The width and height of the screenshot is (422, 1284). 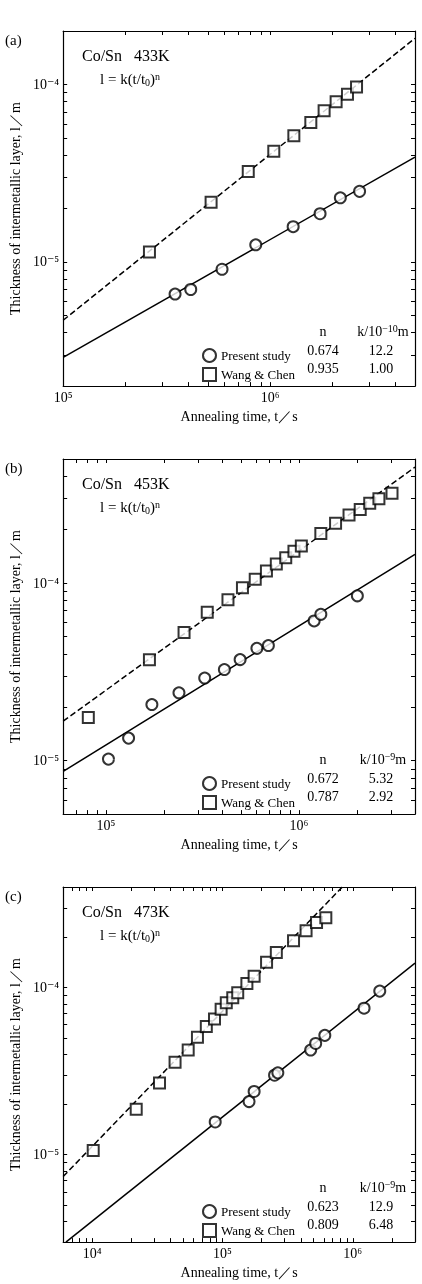 I want to click on annotation: 0.623, so click(x=323, y=1206).